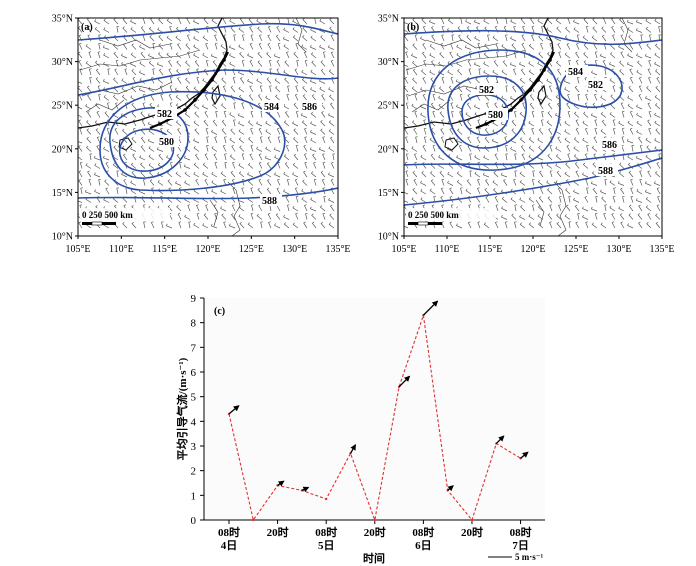 This screenshot has width=696, height=566. What do you see at coordinates (661, 249) in the screenshot?
I see `lon-tick-label: 135°E` at bounding box center [661, 249].